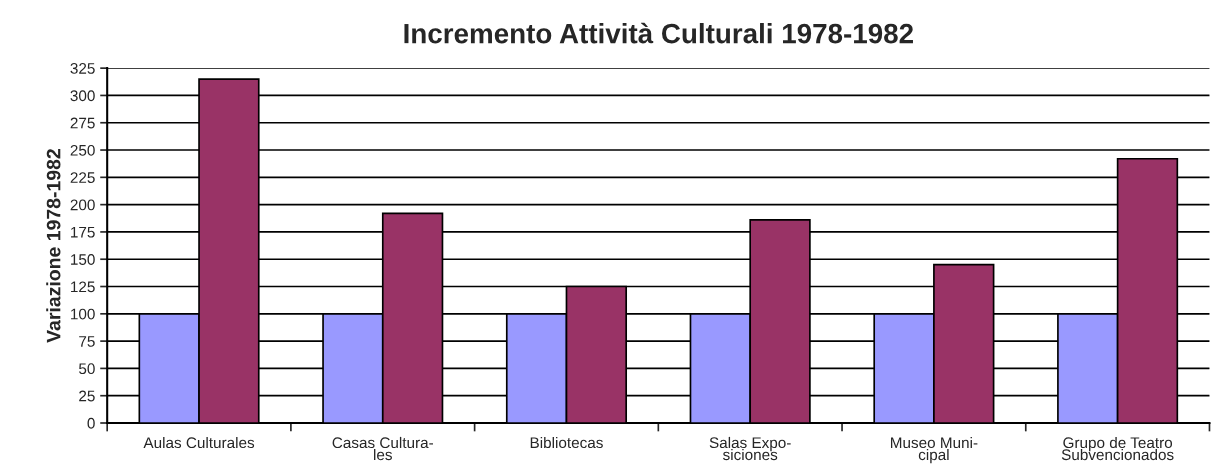 The image size is (1218, 470). I want to click on y-tick-label: 75, so click(87, 341).